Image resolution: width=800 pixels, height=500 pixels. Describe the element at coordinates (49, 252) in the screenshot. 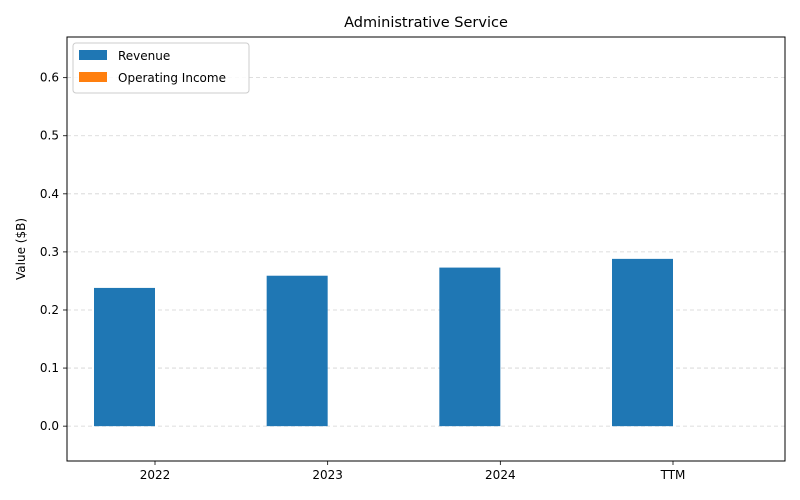

I see `y-tick-label: 0.3` at that location.